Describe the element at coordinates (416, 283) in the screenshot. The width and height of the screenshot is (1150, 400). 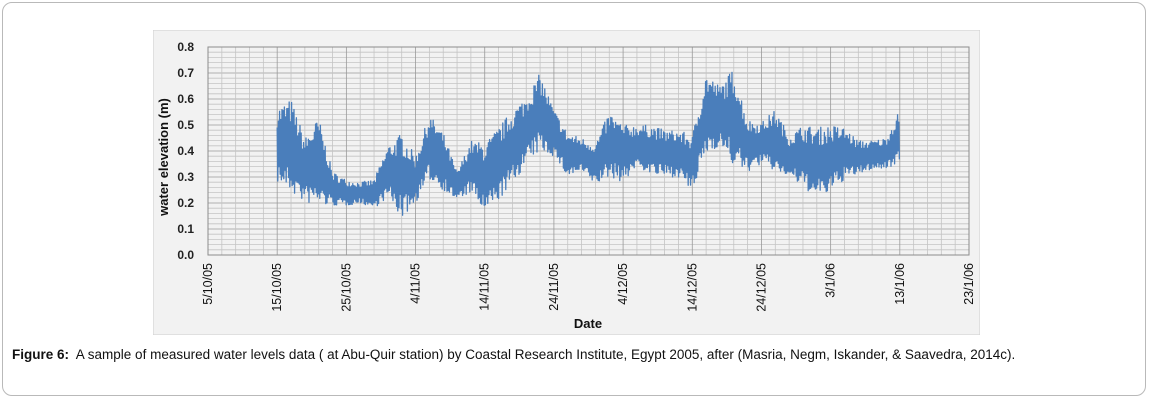
I see `x-tick-label: 4/11/05` at that location.